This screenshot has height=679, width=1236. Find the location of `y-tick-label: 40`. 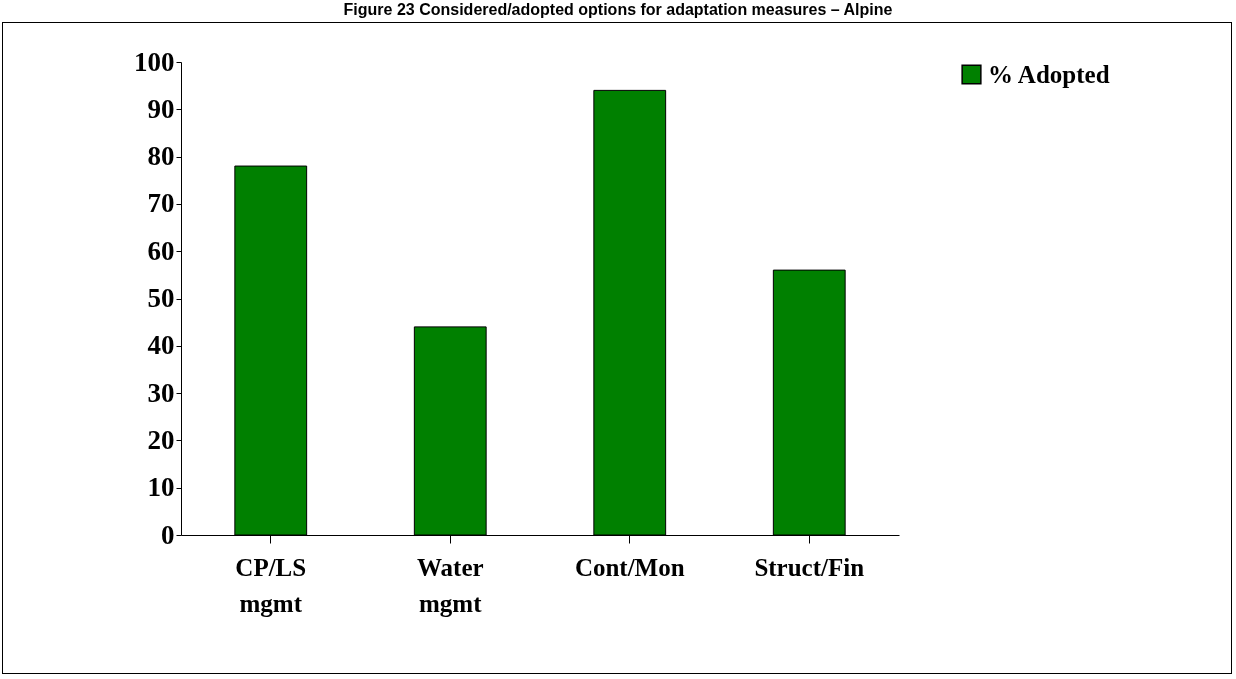

y-tick-label: 40 is located at coordinates (161, 345).